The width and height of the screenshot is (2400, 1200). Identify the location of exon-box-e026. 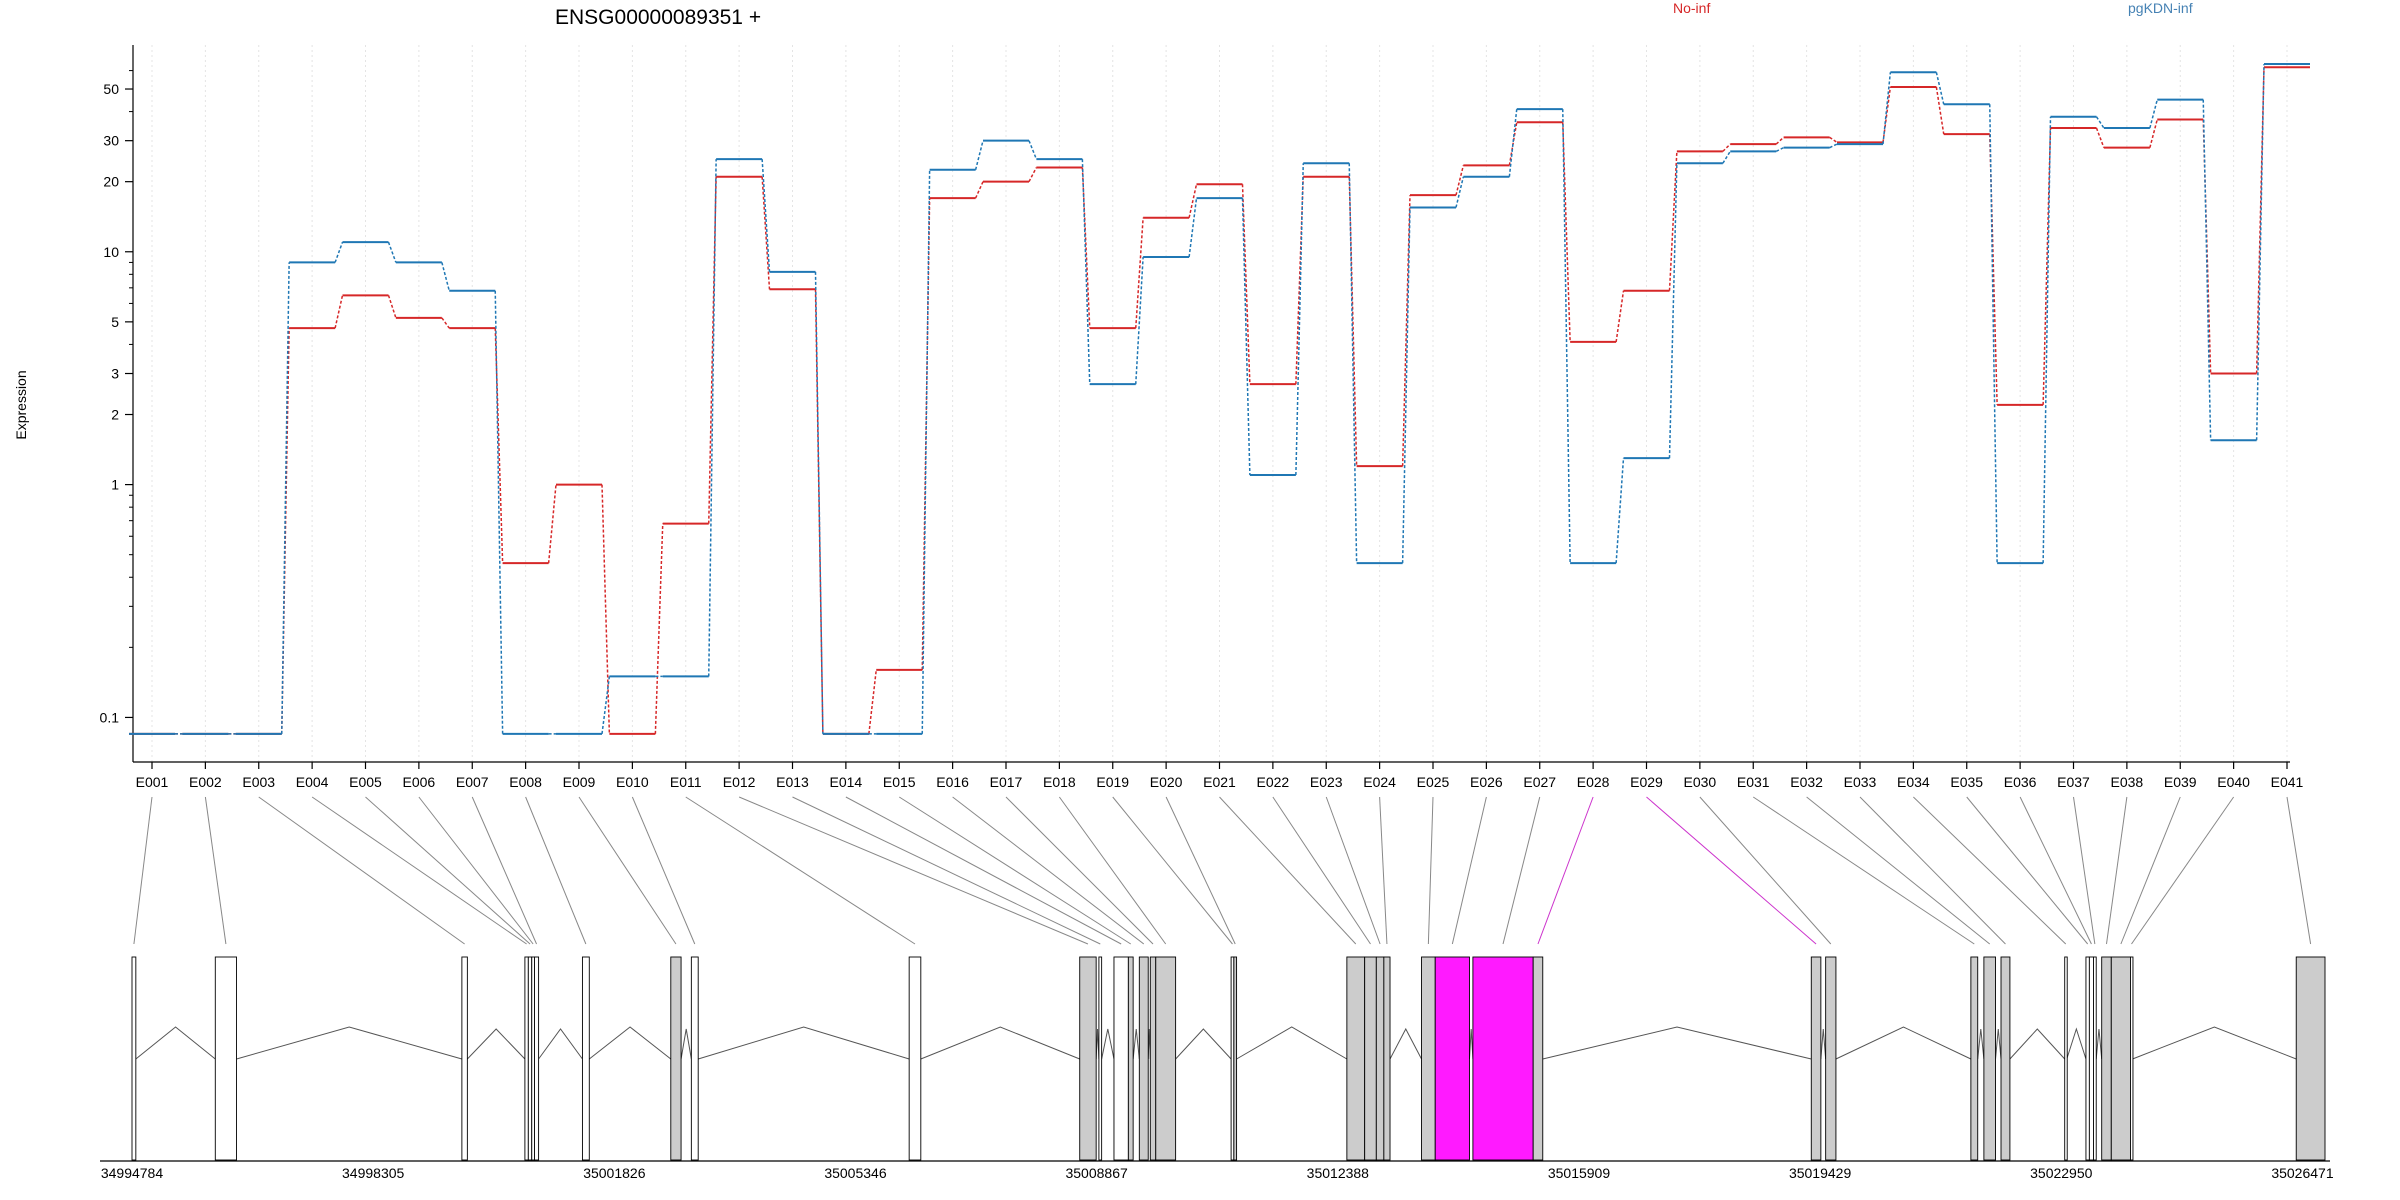
(1452, 1058).